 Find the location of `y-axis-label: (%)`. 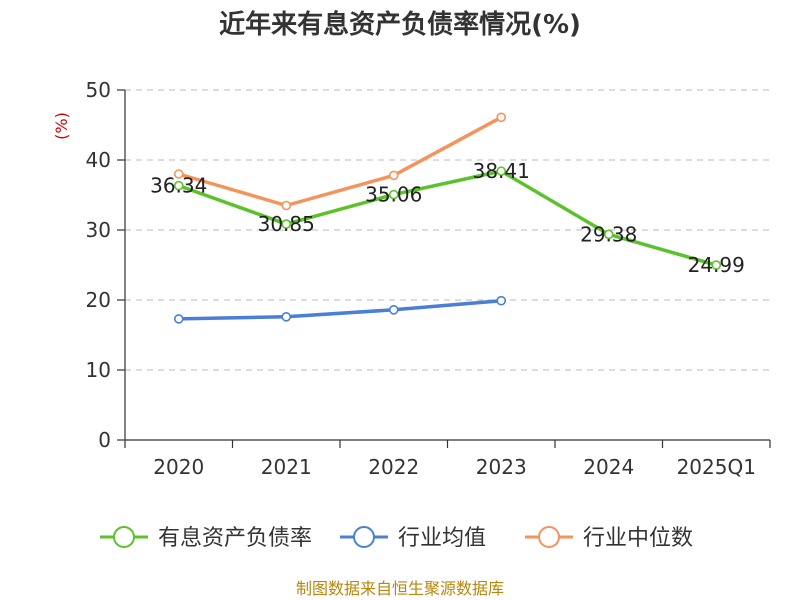

y-axis-label: (%) is located at coordinates (61, 126).